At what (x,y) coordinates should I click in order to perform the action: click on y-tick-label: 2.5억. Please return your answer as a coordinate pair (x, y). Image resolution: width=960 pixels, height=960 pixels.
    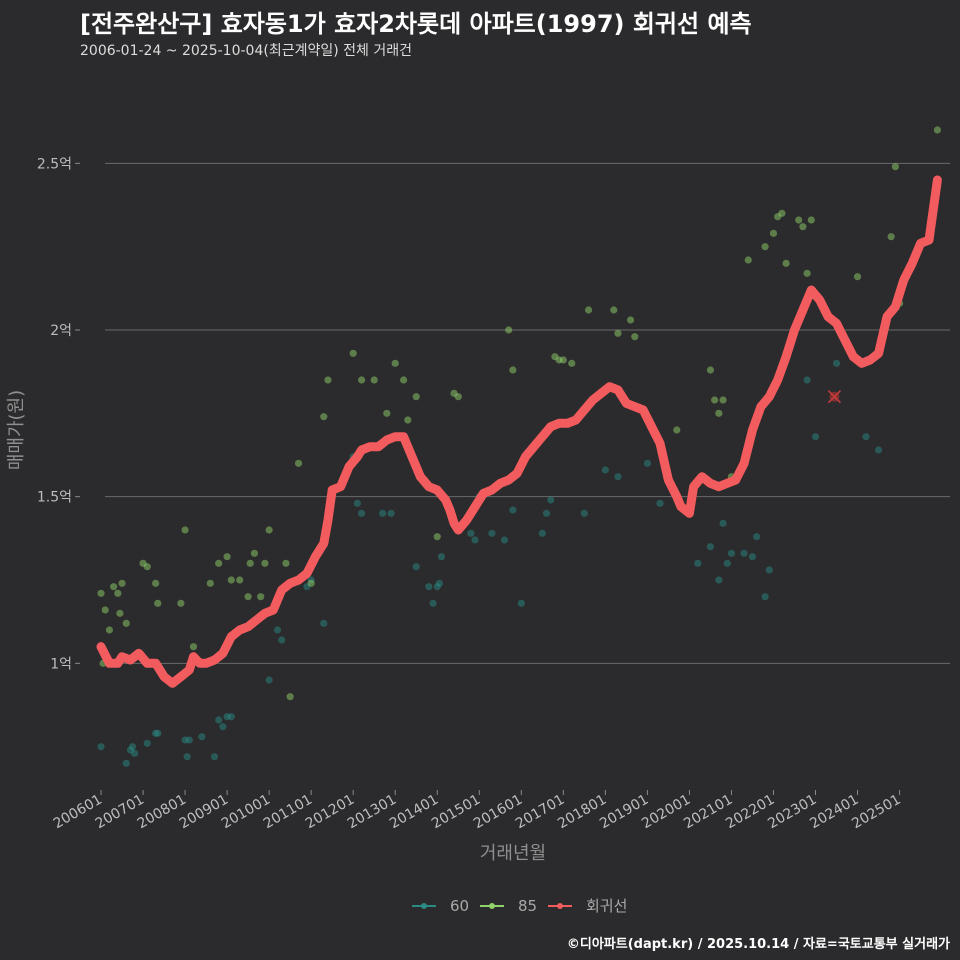
    Looking at the image, I should click on (54, 164).